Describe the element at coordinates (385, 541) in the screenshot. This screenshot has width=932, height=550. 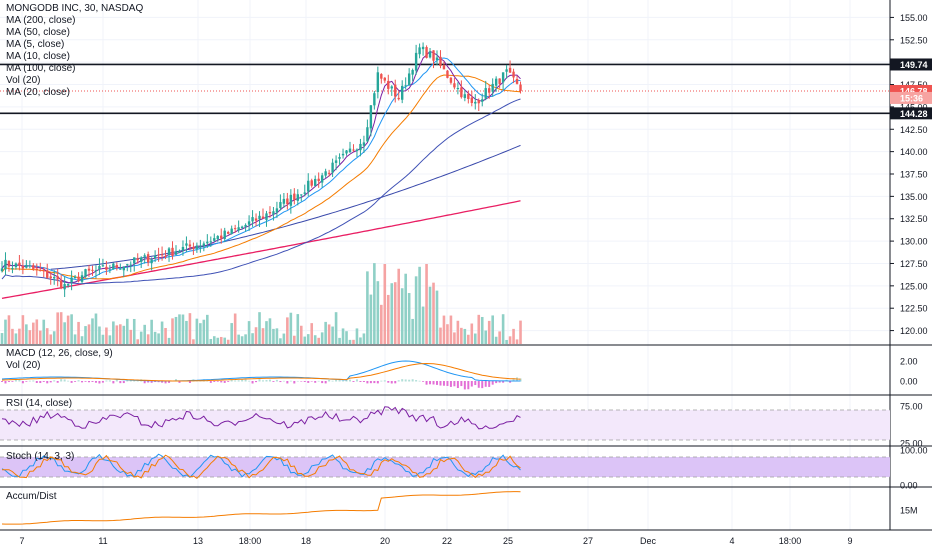
I see `time-tick-label: 20` at that location.